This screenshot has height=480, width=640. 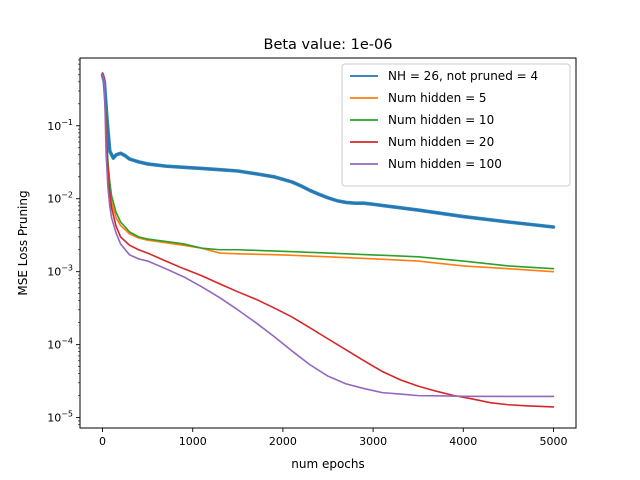 What do you see at coordinates (328, 45) in the screenshot?
I see `chart-title: Beta value: 1e-06` at bounding box center [328, 45].